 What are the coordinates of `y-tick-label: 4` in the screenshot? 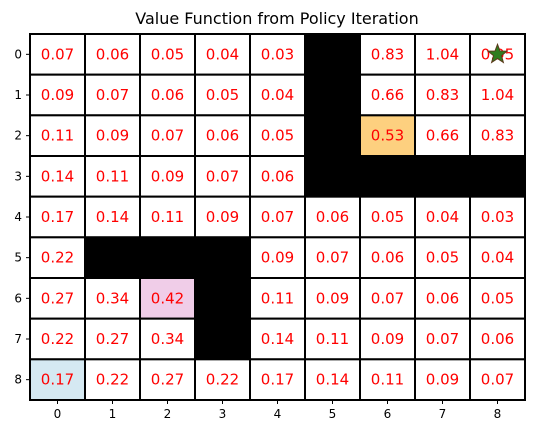 It's located at (18, 217).